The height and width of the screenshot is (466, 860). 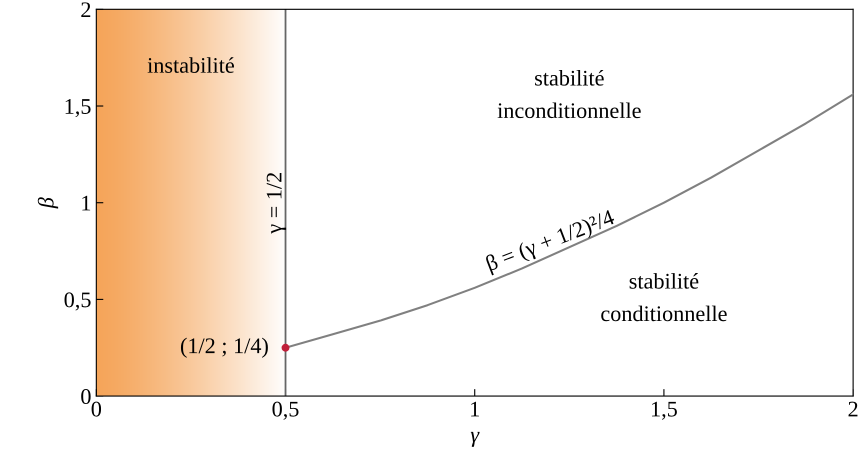 I want to click on band-label: instabilité, so click(x=191, y=65).